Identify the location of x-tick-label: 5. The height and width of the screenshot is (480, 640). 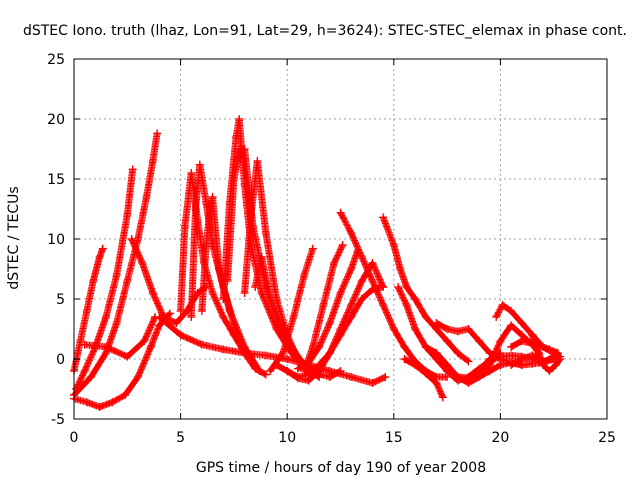
(180, 438).